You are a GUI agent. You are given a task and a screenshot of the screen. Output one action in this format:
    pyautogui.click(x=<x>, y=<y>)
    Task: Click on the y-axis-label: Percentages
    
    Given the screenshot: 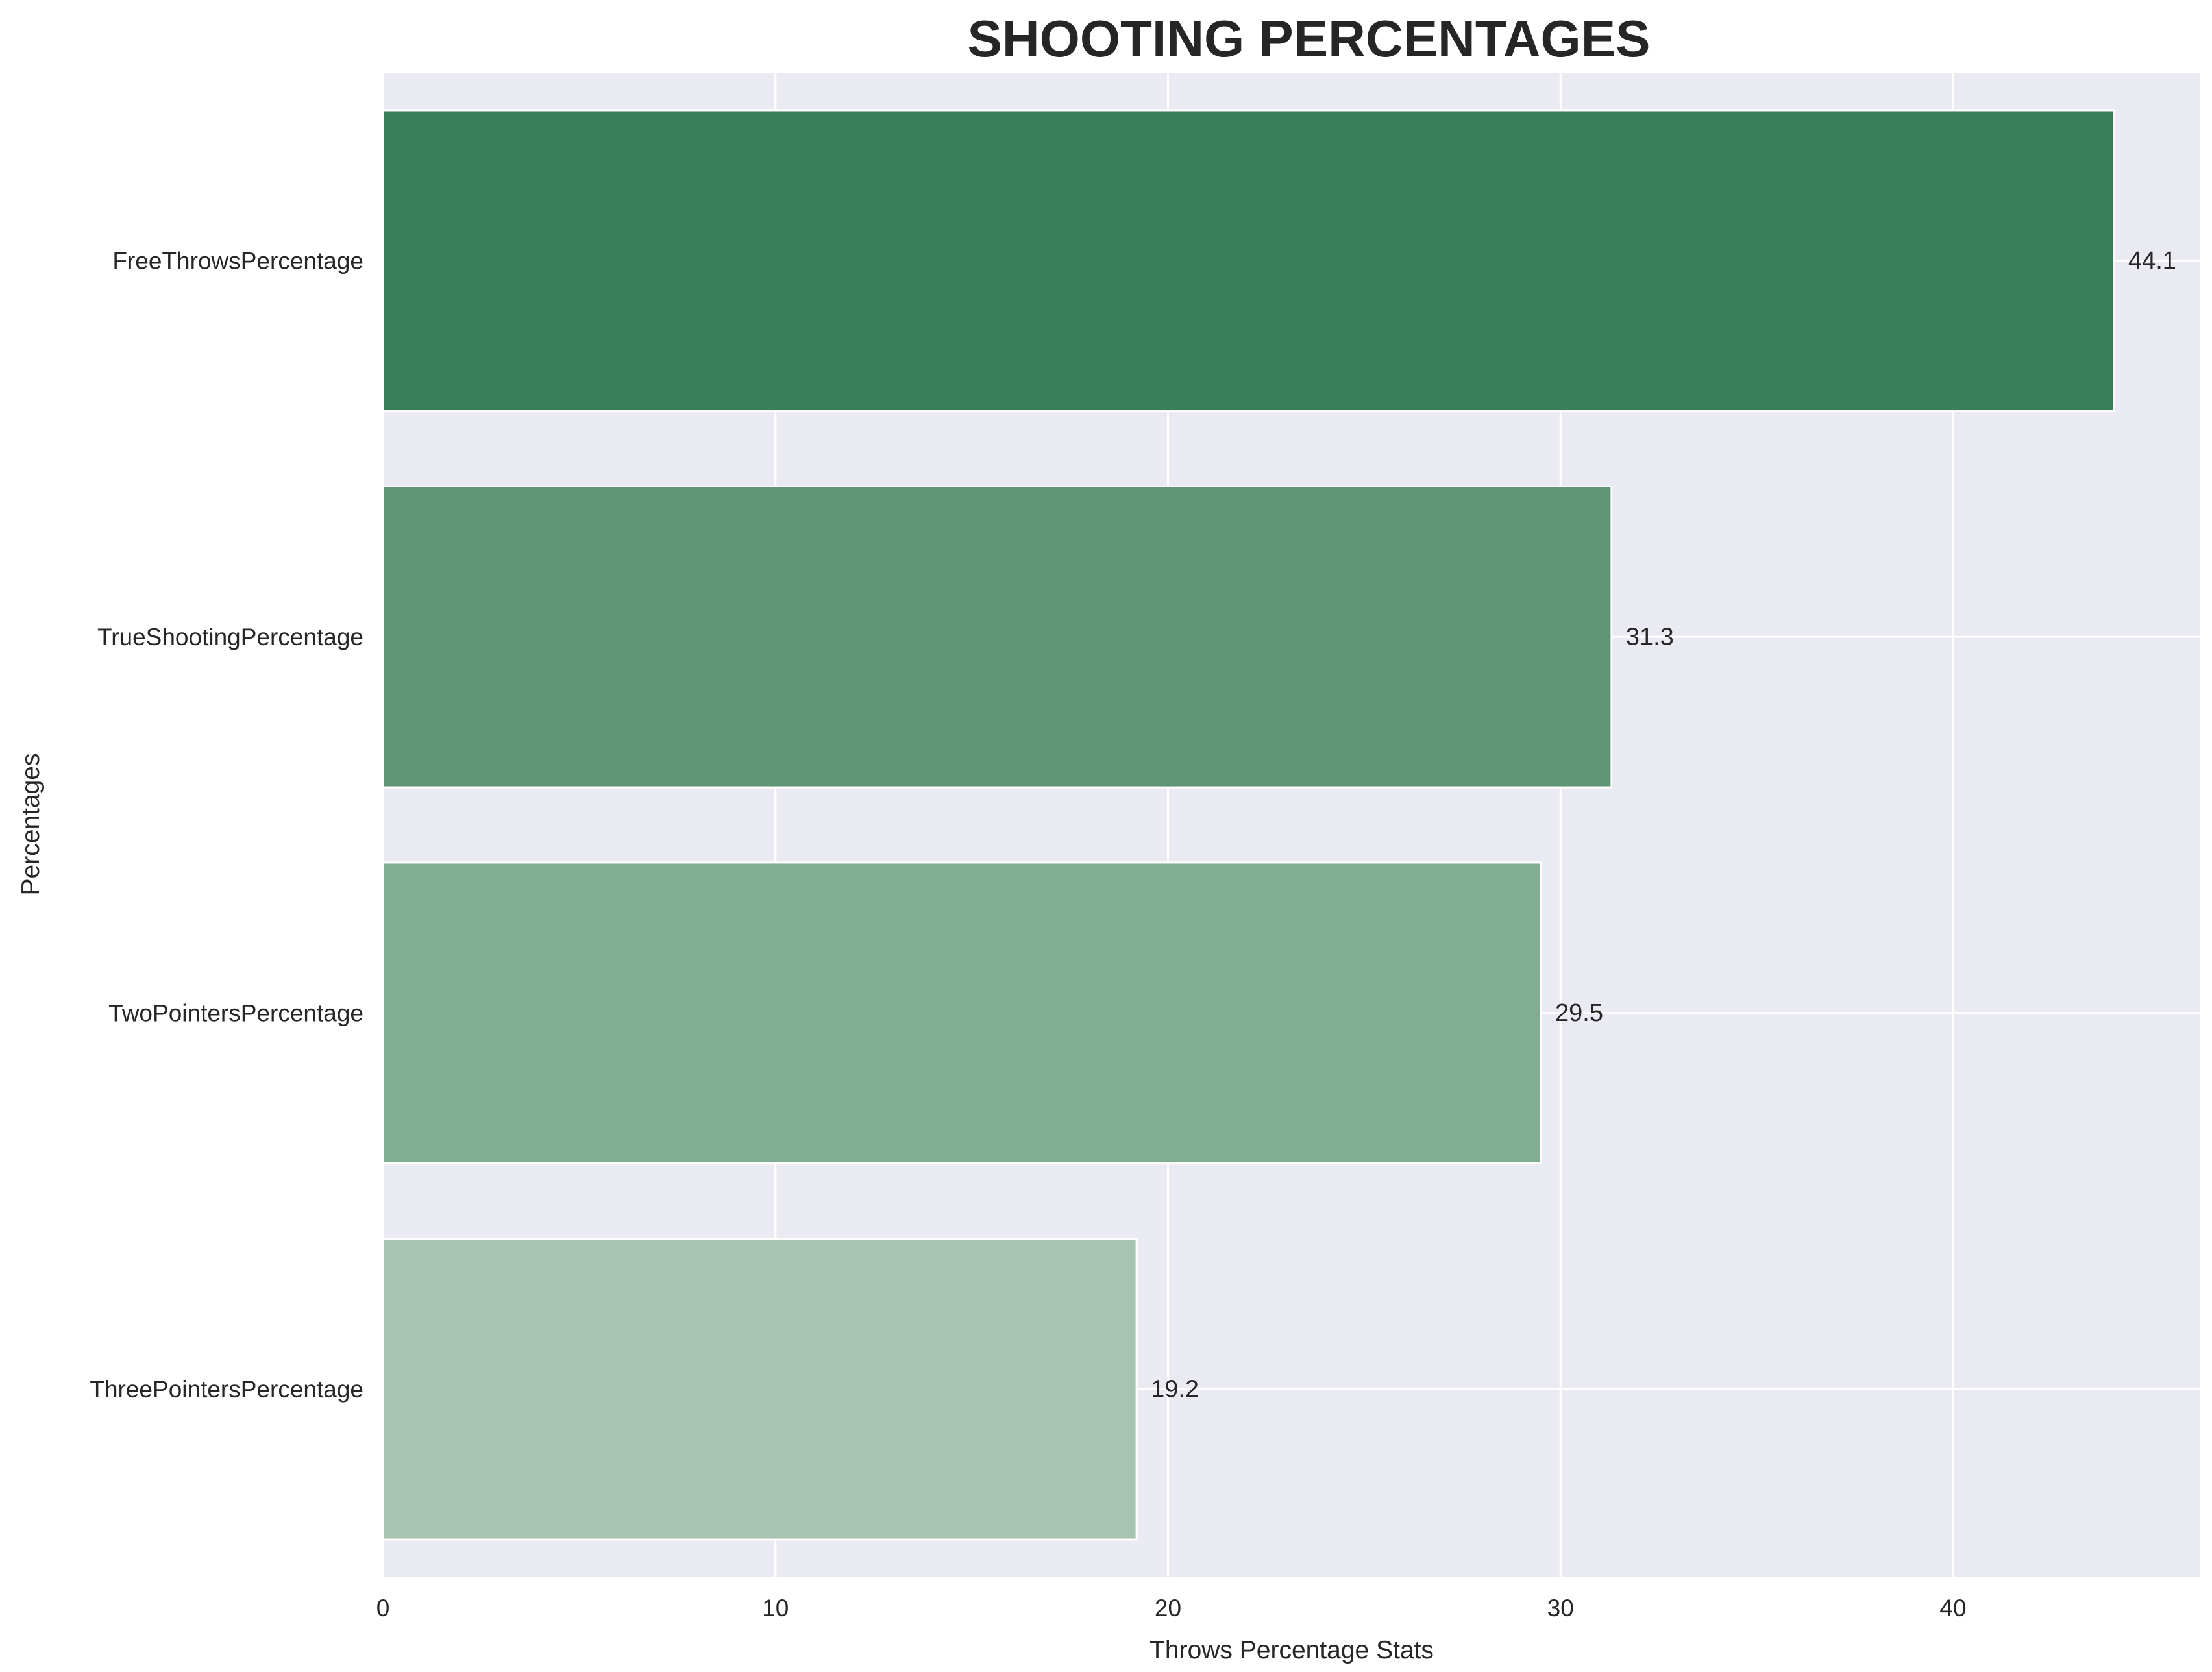 What is the action you would take?
    pyautogui.click(x=31, y=825)
    